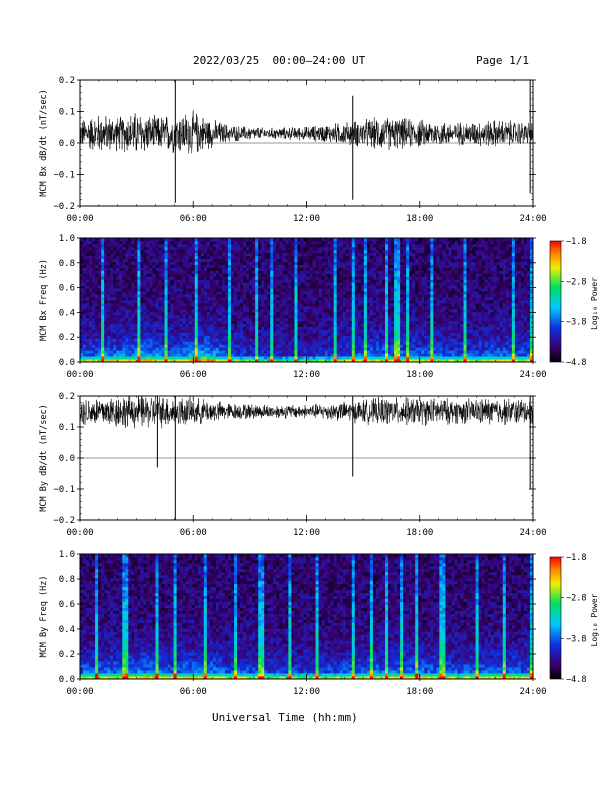  I want to click on plot-title: 2022/03/25 00:00–24:00 UT, so click(279, 60).